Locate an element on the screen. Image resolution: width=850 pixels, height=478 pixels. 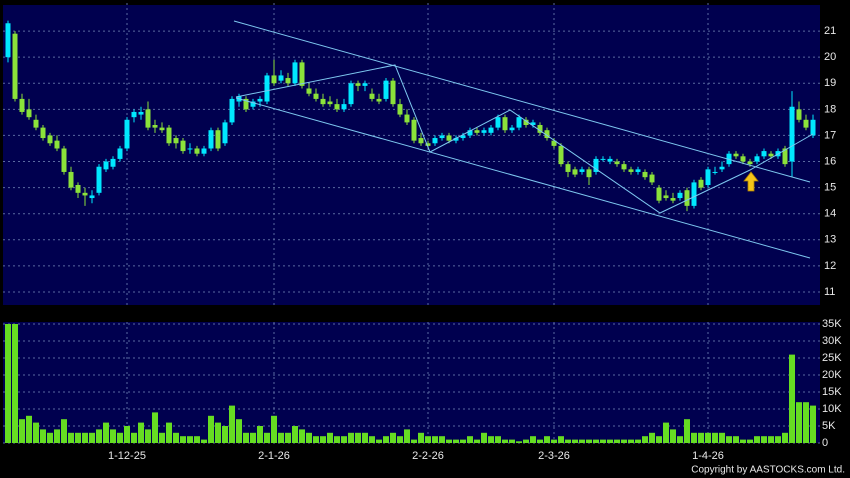
y-tick-label: 5K is located at coordinates (829, 426).